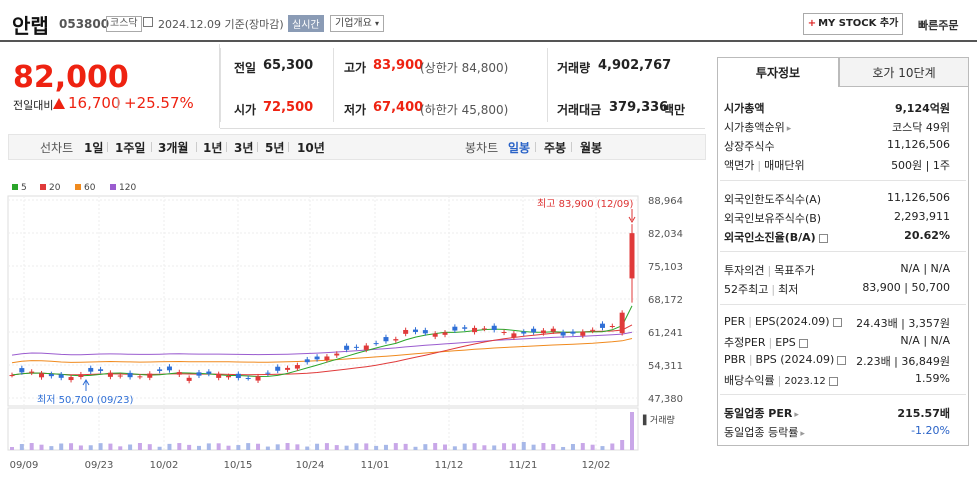  What do you see at coordinates (792, 321) in the screenshot?
I see `eps-label: EPS(2024.09)` at bounding box center [792, 321].